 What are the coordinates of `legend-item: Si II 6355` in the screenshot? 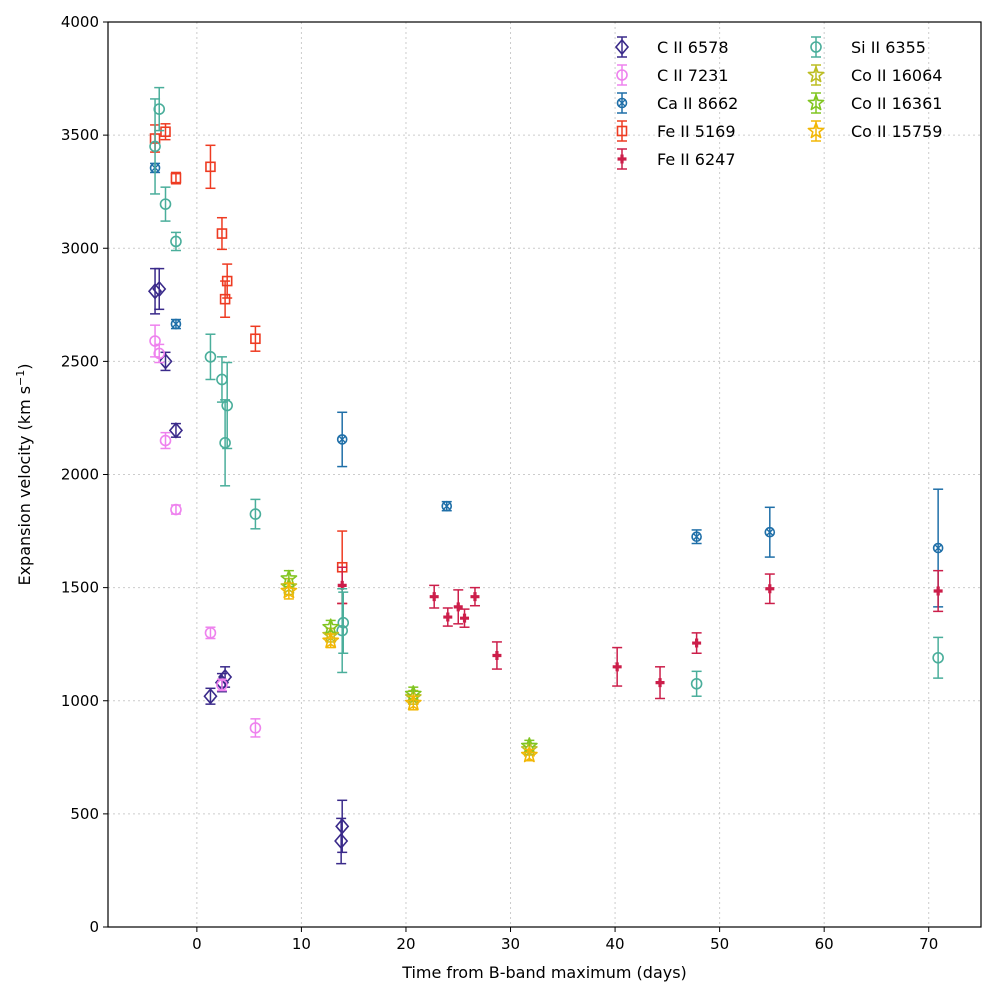 It's located at (868, 47).